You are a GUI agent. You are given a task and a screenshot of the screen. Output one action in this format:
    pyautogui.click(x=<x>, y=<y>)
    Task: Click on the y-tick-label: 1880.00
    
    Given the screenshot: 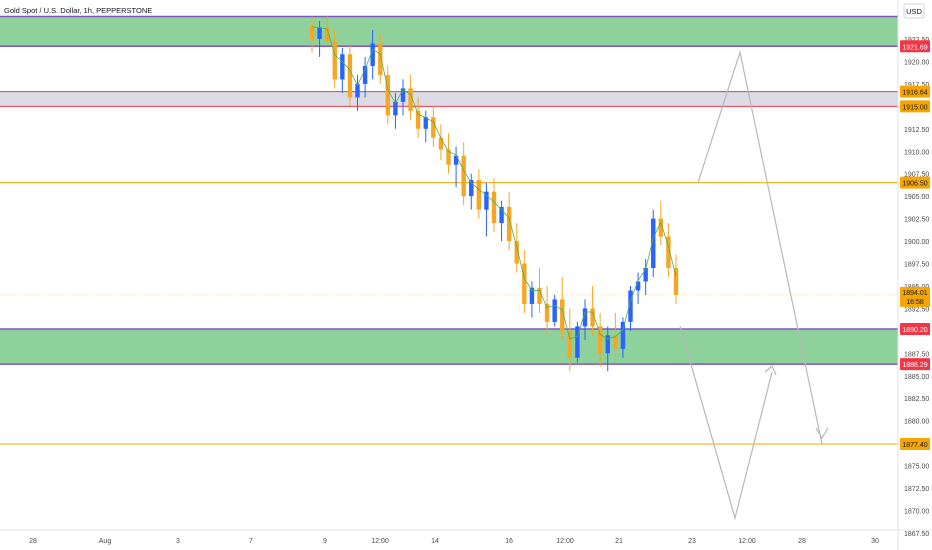 What is the action you would take?
    pyautogui.click(x=916, y=422)
    